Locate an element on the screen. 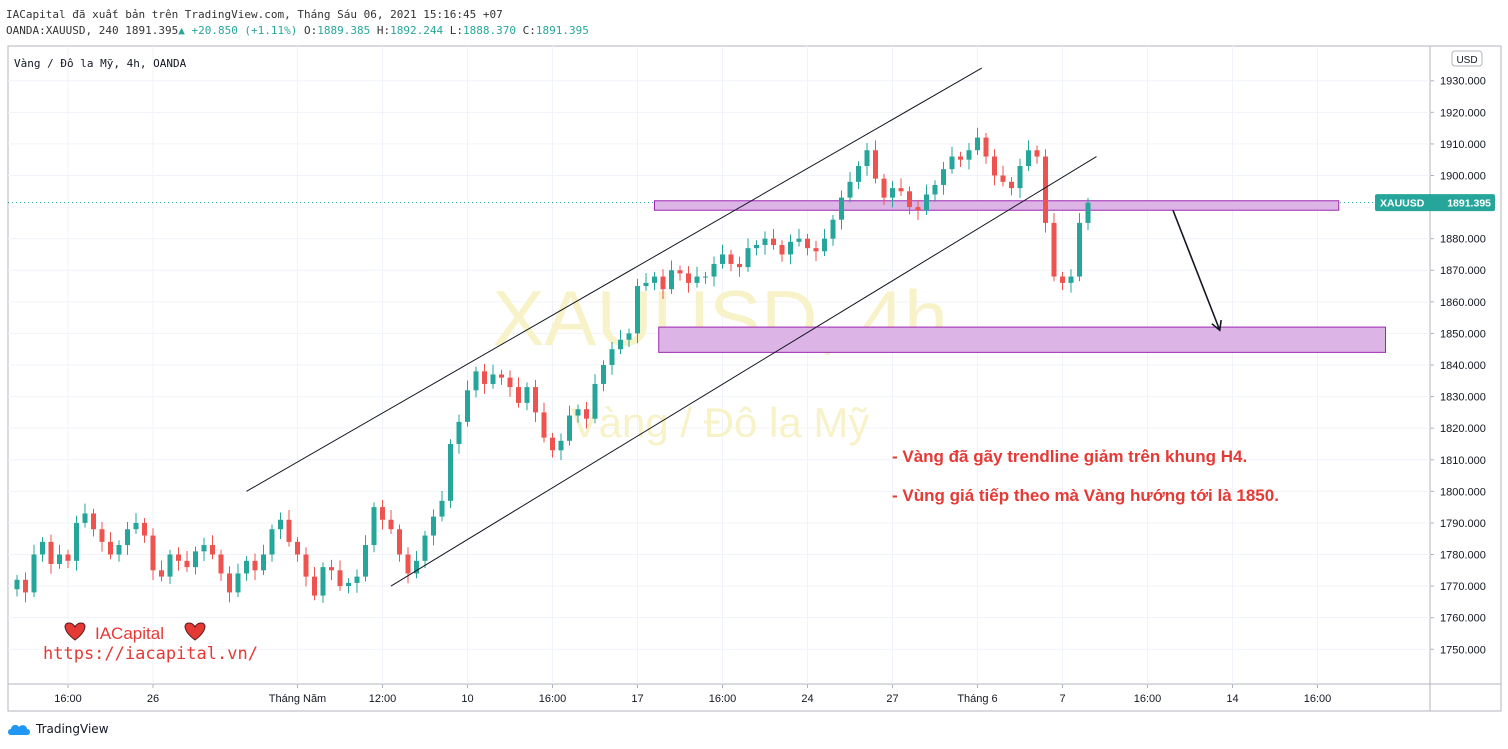 Image resolution: width=1508 pixels, height=749 pixels. brand-block: IACapital https://iacapital.vn/ is located at coordinates (150, 643).